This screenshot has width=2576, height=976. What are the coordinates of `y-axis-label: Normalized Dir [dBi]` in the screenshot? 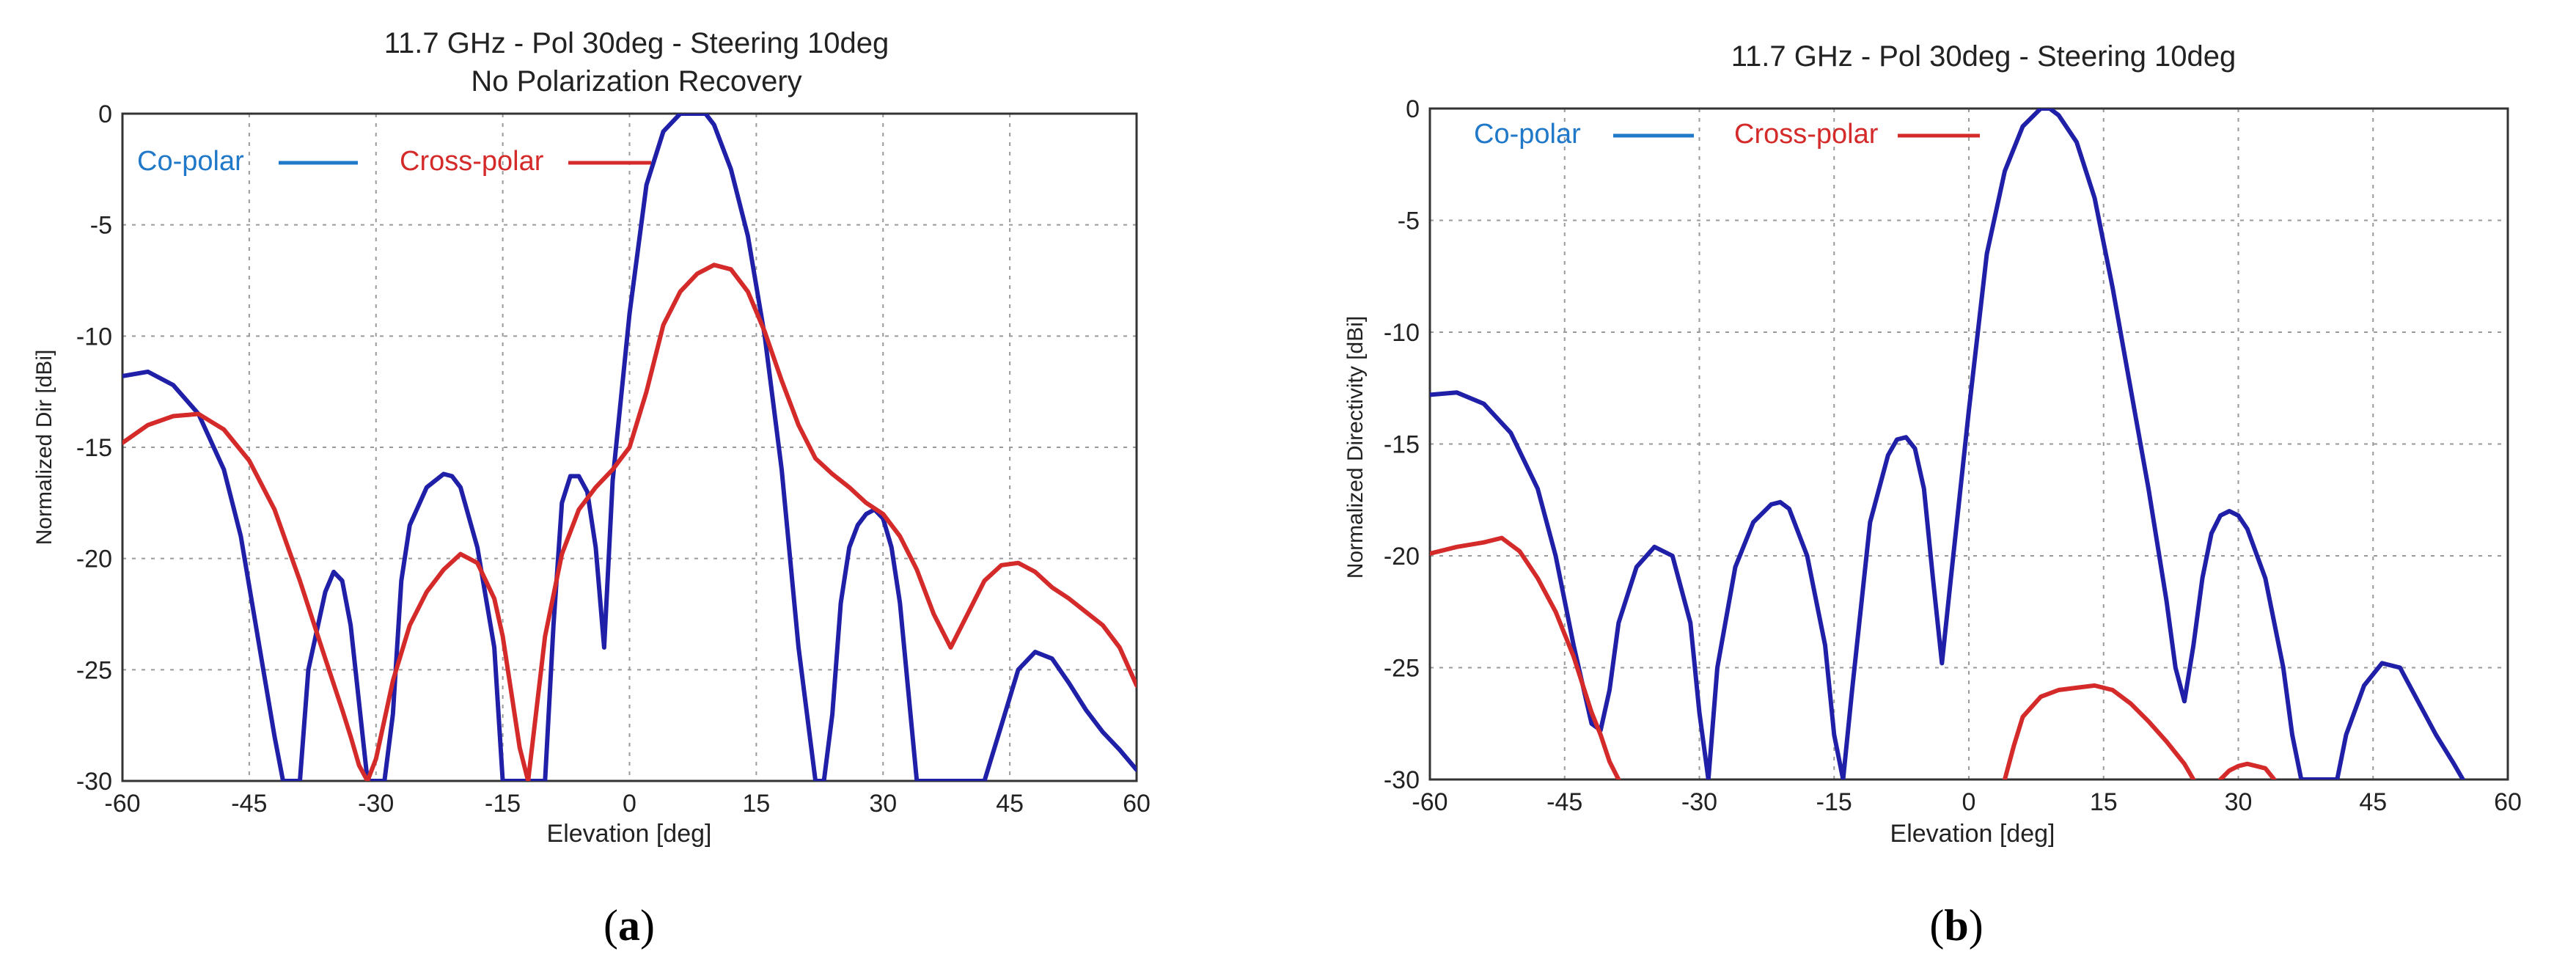 It's located at (44, 448).